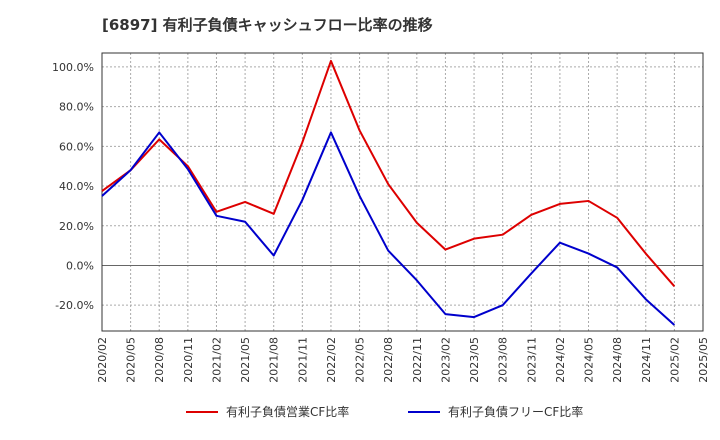 The height and width of the screenshot is (440, 720). What do you see at coordinates (188, 360) in the screenshot?
I see `x-tick-label: 2020/11` at bounding box center [188, 360].